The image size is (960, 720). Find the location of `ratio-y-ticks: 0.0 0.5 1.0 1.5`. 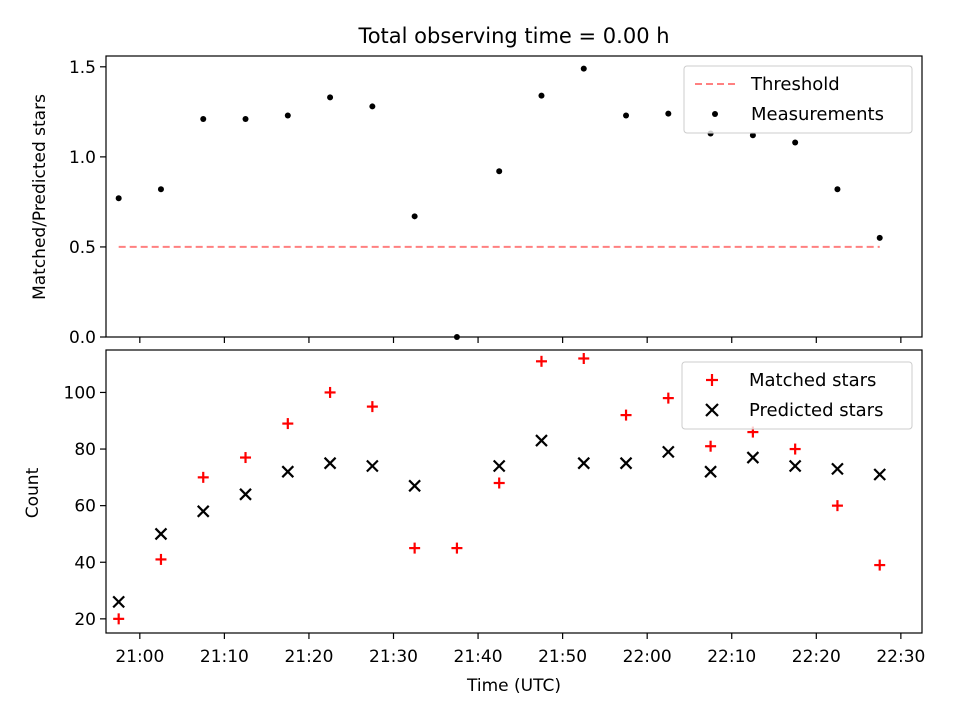

ratio-y-ticks: 0.0 0.5 1.0 1.5 is located at coordinates (87, 203).